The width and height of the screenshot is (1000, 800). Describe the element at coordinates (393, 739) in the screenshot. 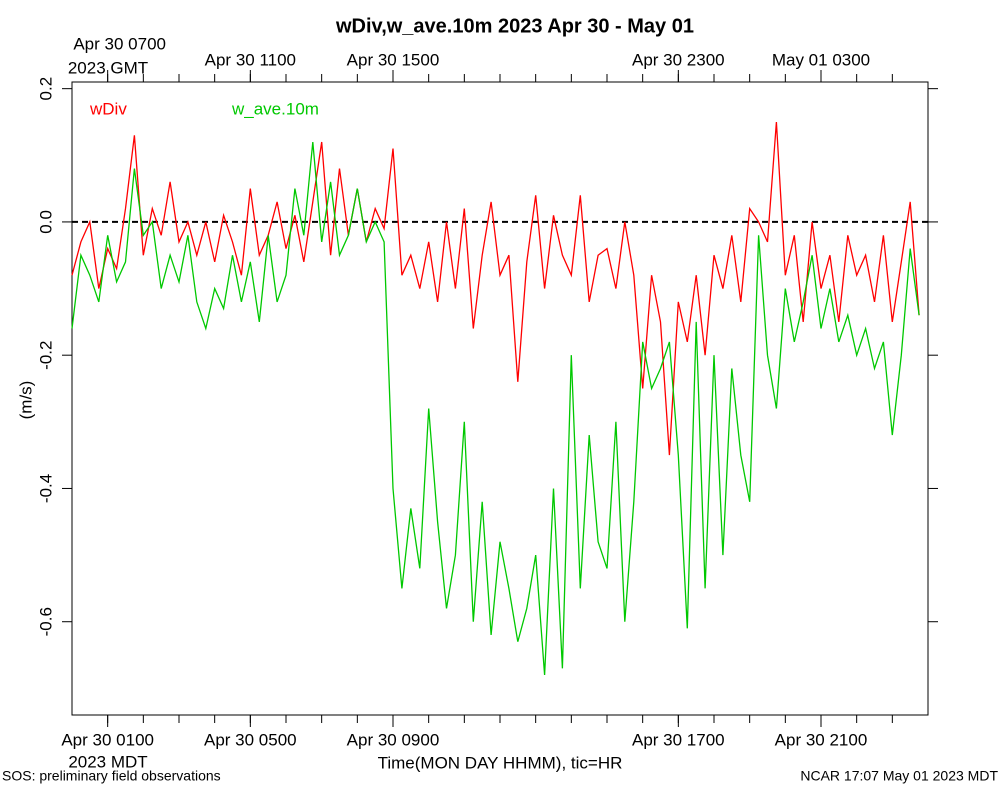

I see `x-tick-label: Apr 30 0900` at that location.